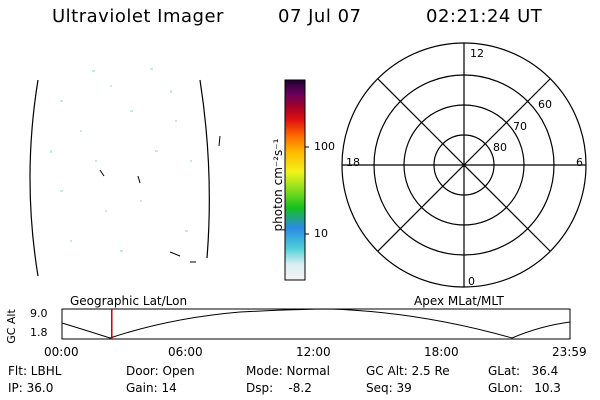 The height and width of the screenshot is (400, 600). What do you see at coordinates (278, 185) in the screenshot?
I see `colorbar-unit-label: photon cm⁻²s⁻¹` at bounding box center [278, 185].